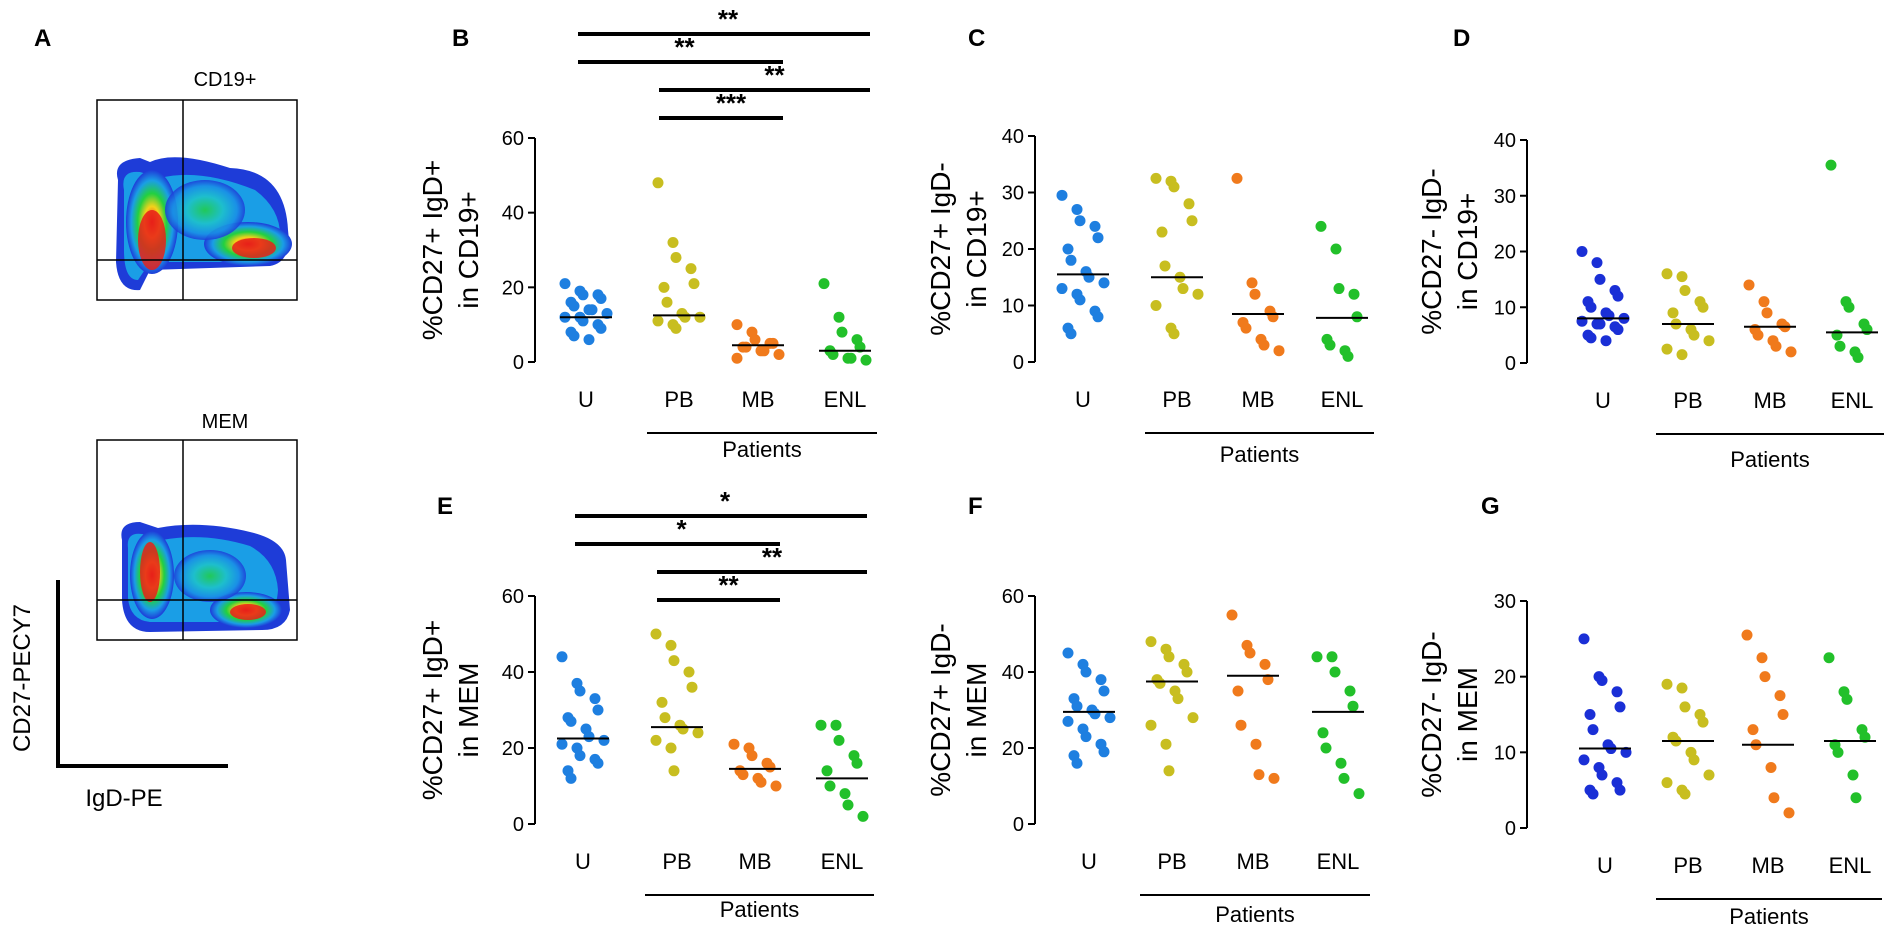 This screenshot has width=1904, height=936. I want to click on y-axis-label-line: in MEM, so click(468, 710).